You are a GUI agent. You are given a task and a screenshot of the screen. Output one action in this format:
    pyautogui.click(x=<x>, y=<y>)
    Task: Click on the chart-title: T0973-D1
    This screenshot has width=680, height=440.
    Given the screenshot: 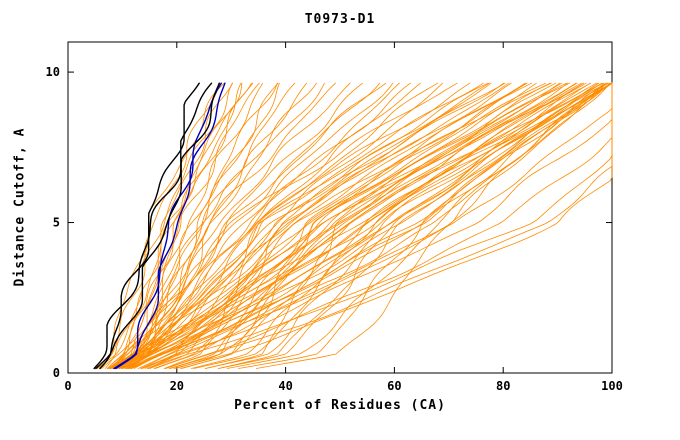 What is the action you would take?
    pyautogui.click(x=340, y=19)
    